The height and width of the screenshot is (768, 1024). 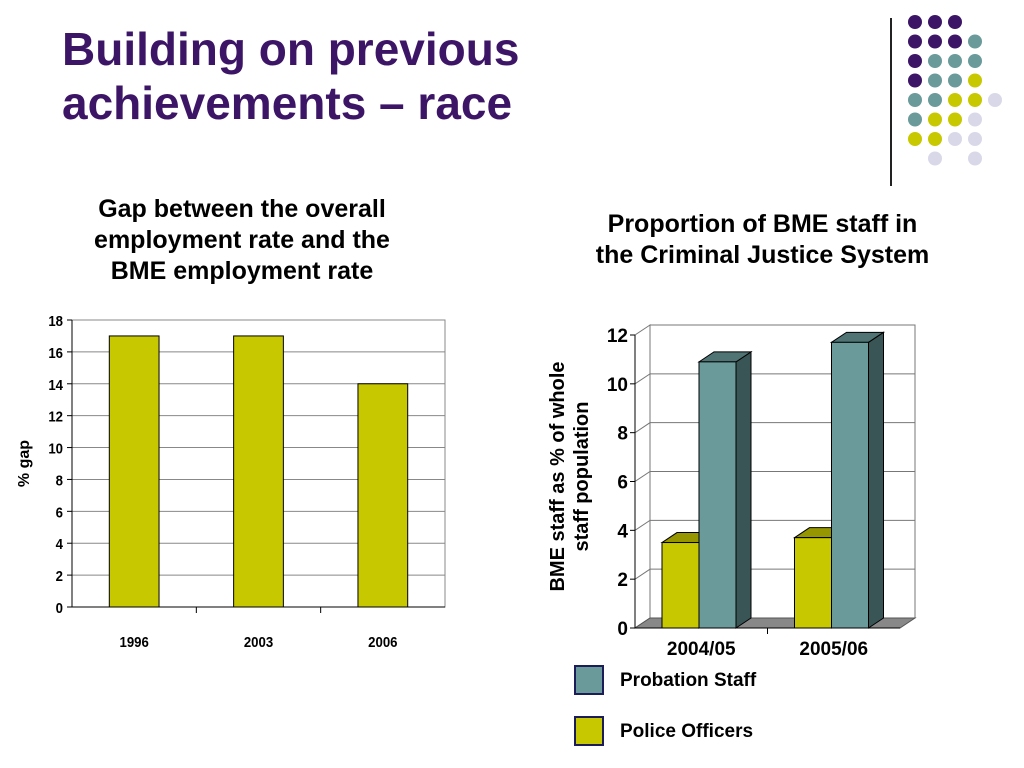 I want to click on x-tick-label: 2005/06, so click(x=833, y=649).